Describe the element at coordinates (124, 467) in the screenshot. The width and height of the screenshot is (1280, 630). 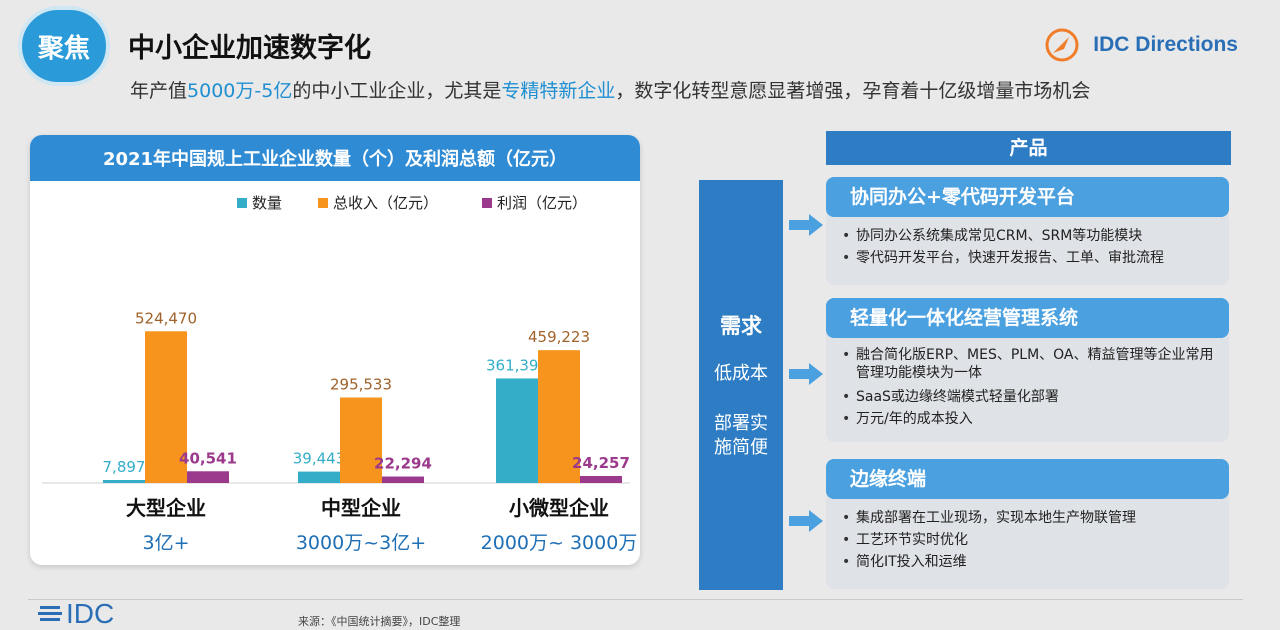
I see `data-label: 7,897` at that location.